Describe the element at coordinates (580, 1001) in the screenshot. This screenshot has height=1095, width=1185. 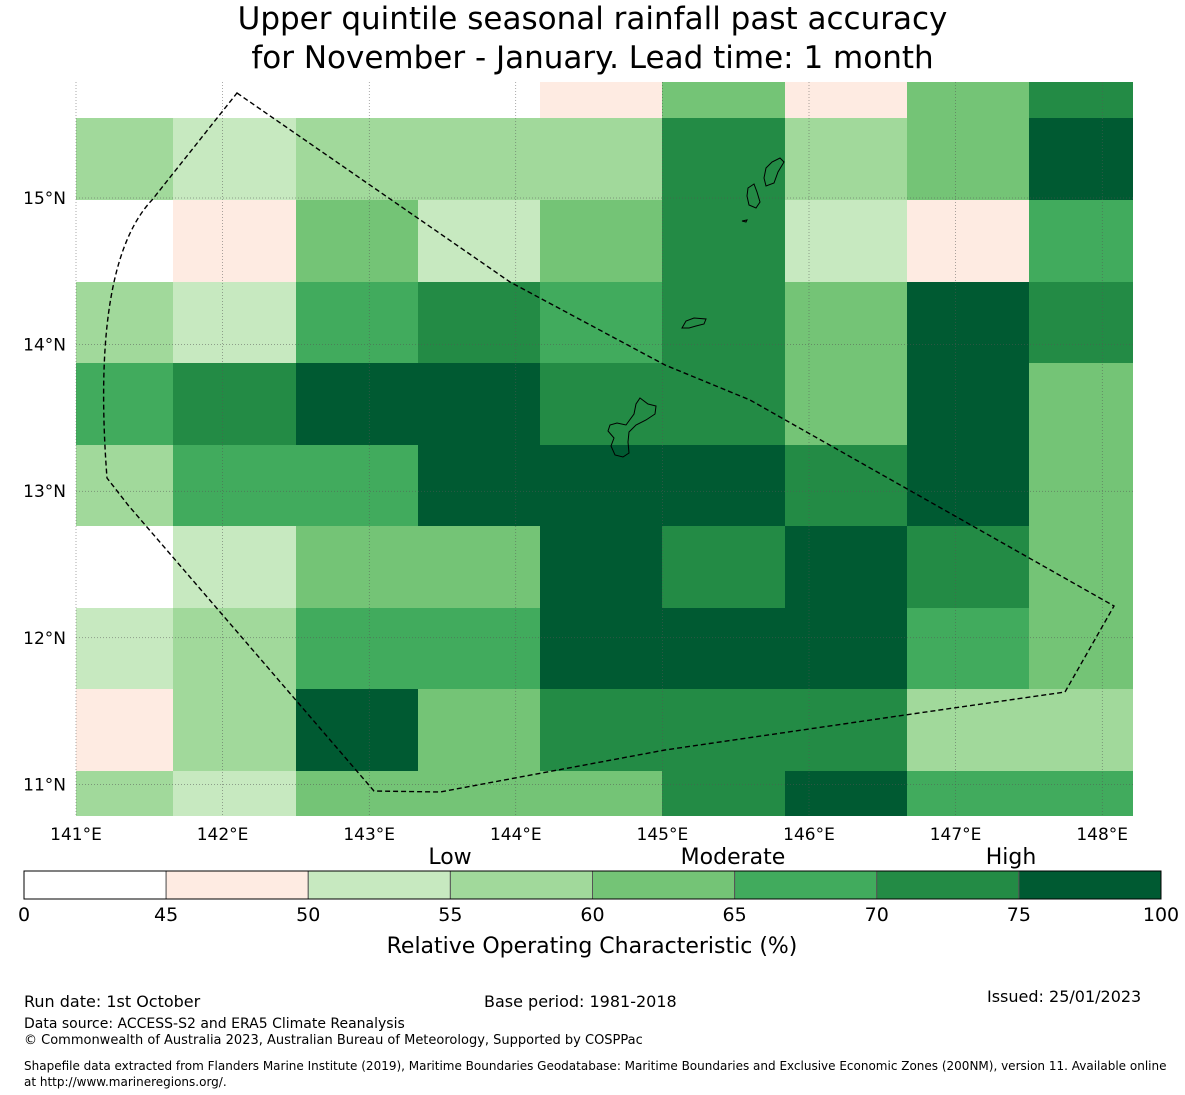
I see `base-period: Base period: 1981-2018` at that location.